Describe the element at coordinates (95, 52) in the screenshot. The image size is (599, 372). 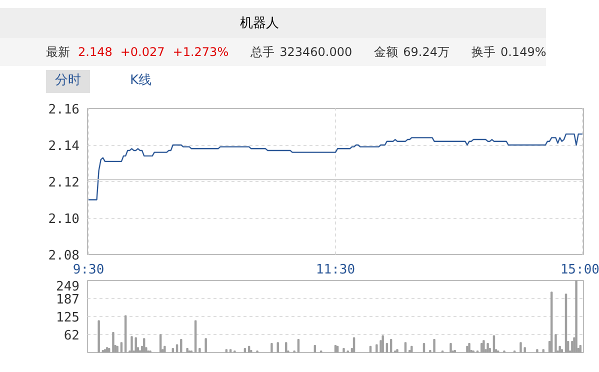
I see `text: 2.148` at that location.